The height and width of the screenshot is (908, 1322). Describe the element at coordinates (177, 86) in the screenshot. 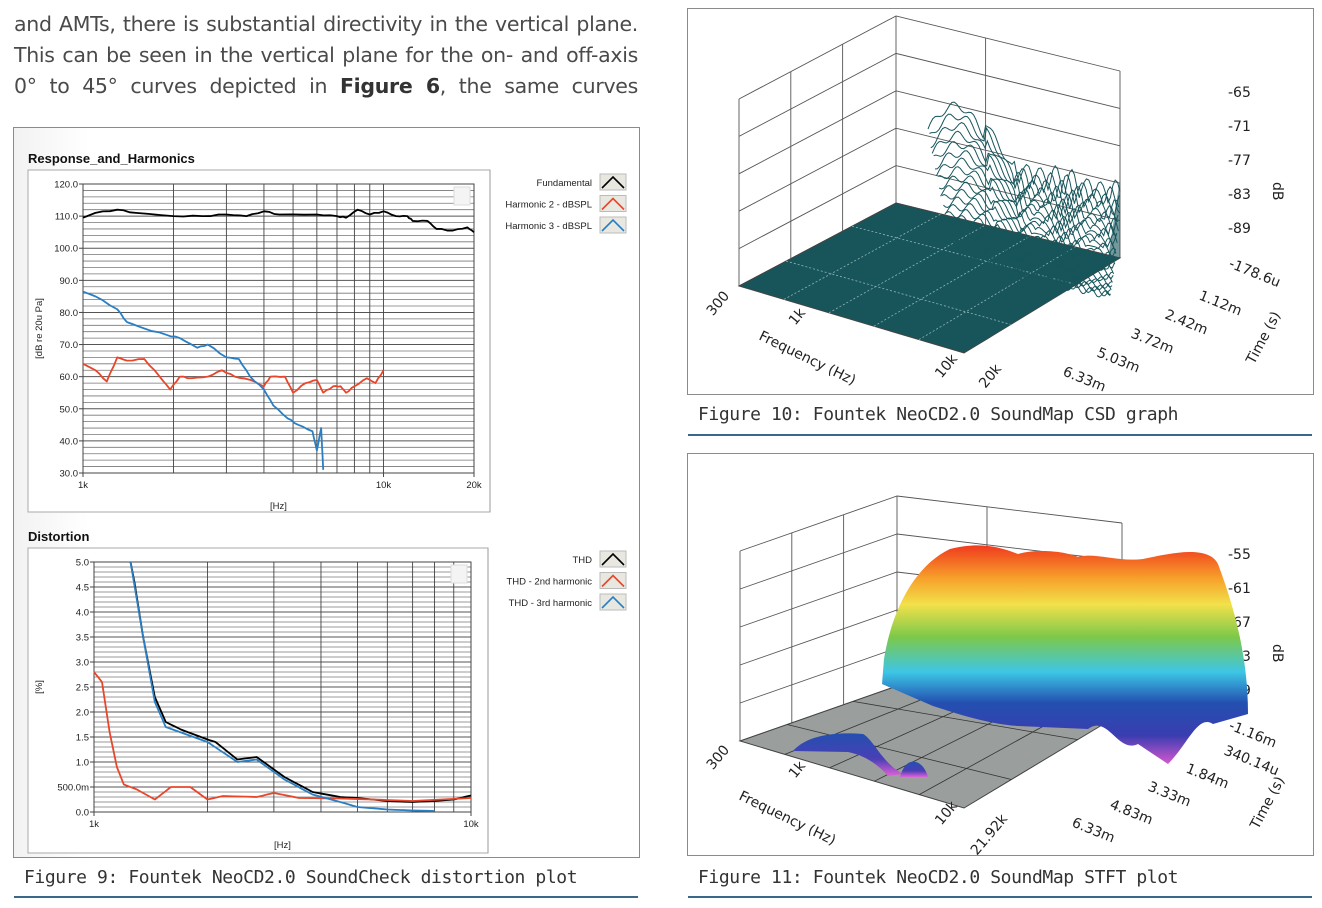

I see `body-text: 0° to 45° curves depicted in` at that location.